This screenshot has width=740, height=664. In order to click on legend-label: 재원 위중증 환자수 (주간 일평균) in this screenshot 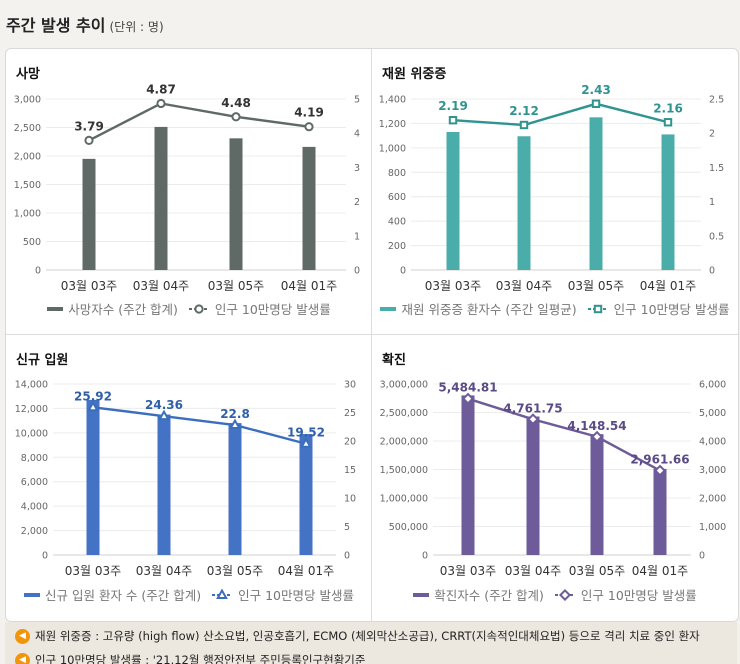, I will do `click(489, 309)`.